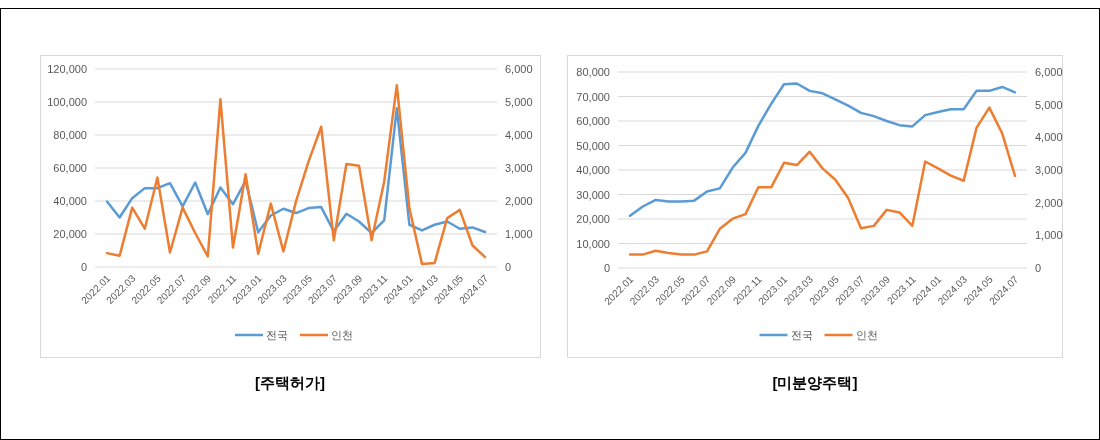 Image resolution: width=1100 pixels, height=440 pixels. Describe the element at coordinates (815, 382) in the screenshot. I see `text: [미분양주택]` at that location.